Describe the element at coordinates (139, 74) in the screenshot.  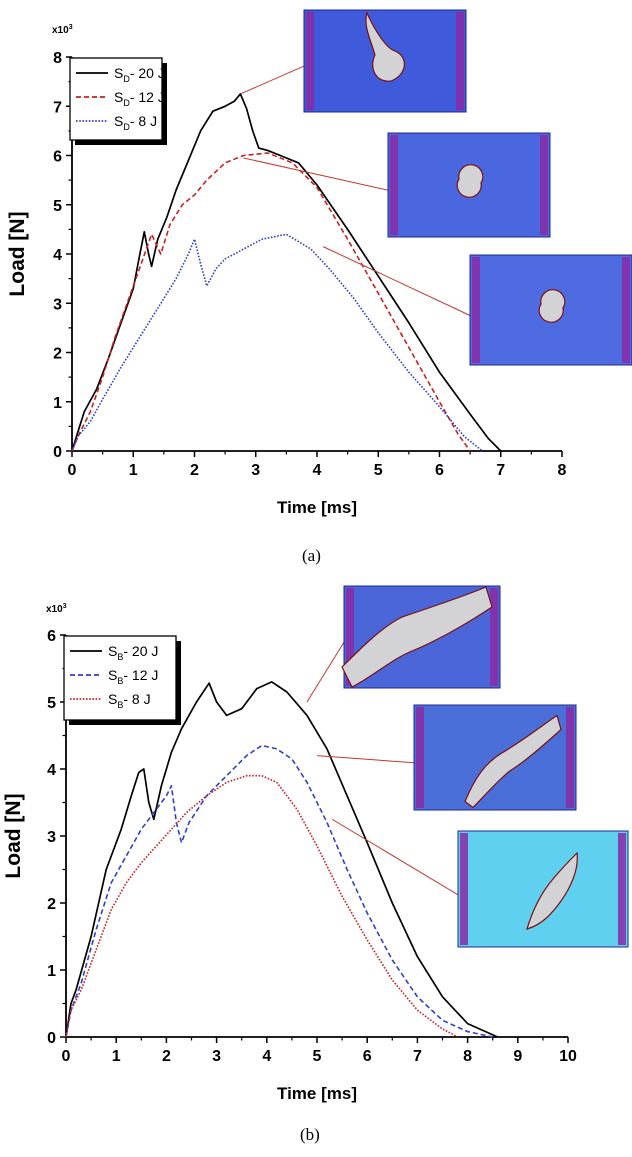
I see `legend-label-1: SD- 20 J` at that location.